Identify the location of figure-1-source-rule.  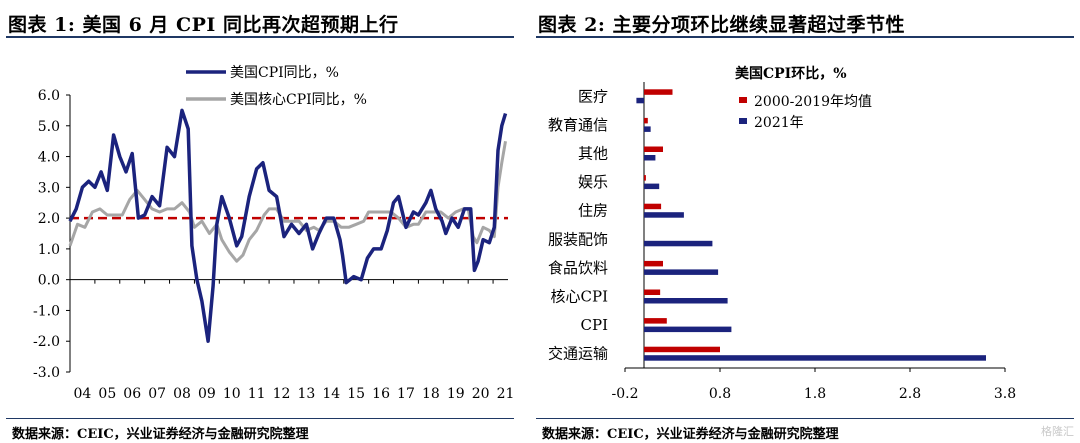
(260, 418).